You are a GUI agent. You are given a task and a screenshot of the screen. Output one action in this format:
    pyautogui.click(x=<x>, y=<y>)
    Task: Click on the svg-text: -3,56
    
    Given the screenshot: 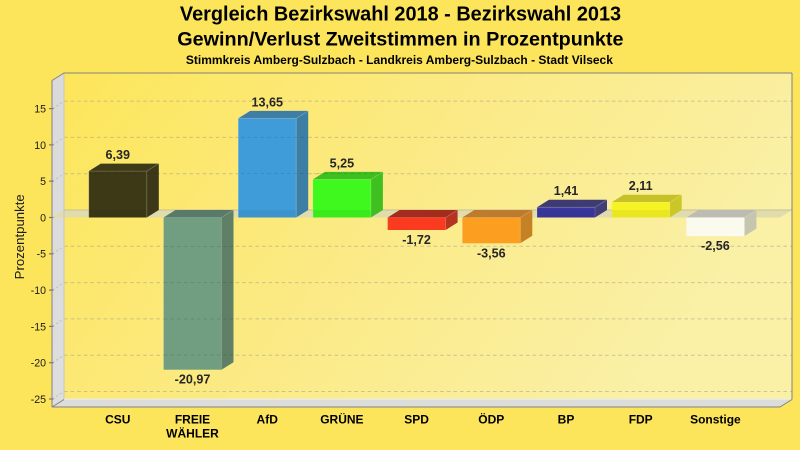 What is the action you would take?
    pyautogui.click(x=491, y=253)
    